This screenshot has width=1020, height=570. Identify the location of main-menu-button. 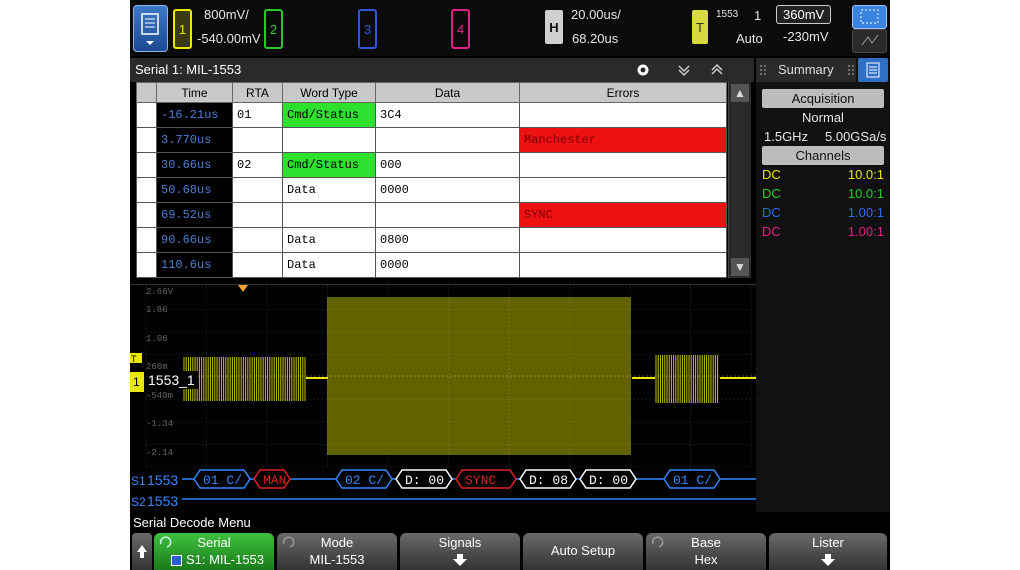
(150, 28).